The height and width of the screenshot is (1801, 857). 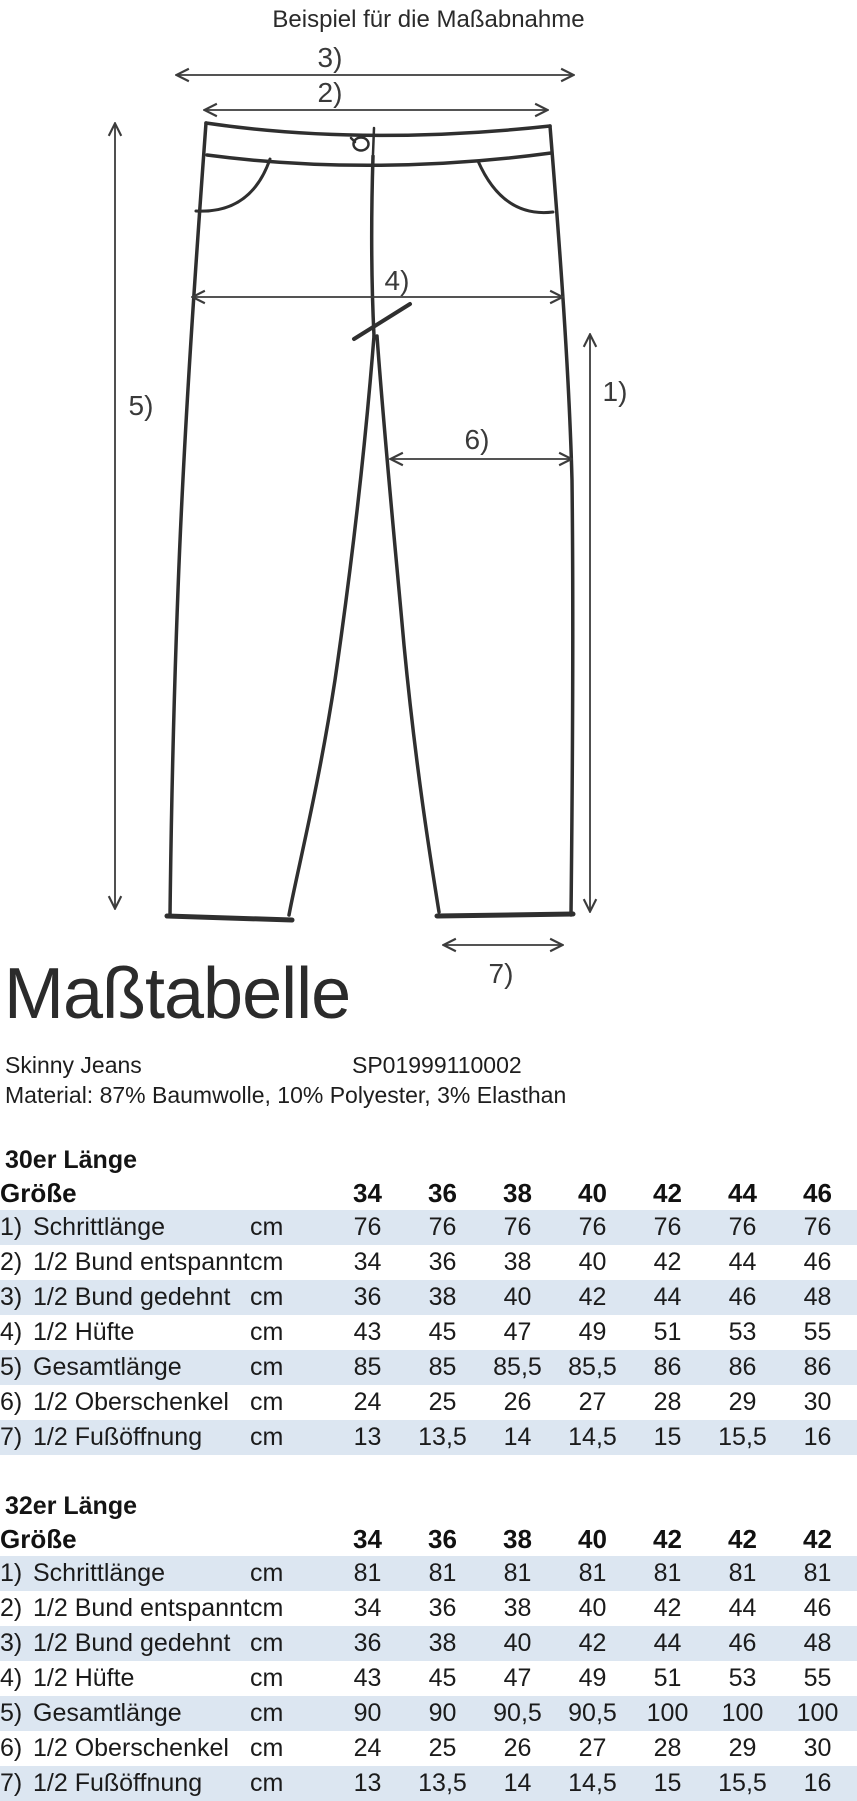 What do you see at coordinates (99, 1573) in the screenshot?
I see `measure-name: Schrittlänge` at bounding box center [99, 1573].